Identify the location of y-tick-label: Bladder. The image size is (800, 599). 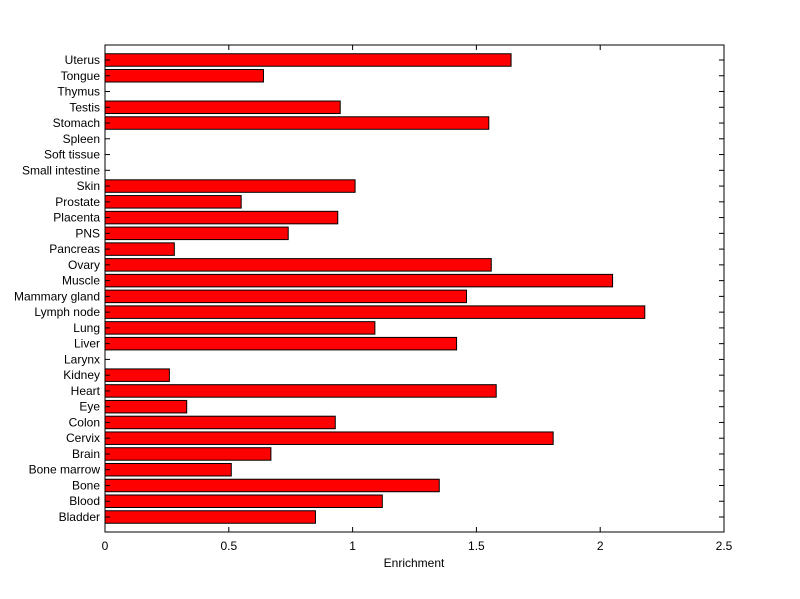
(79, 517).